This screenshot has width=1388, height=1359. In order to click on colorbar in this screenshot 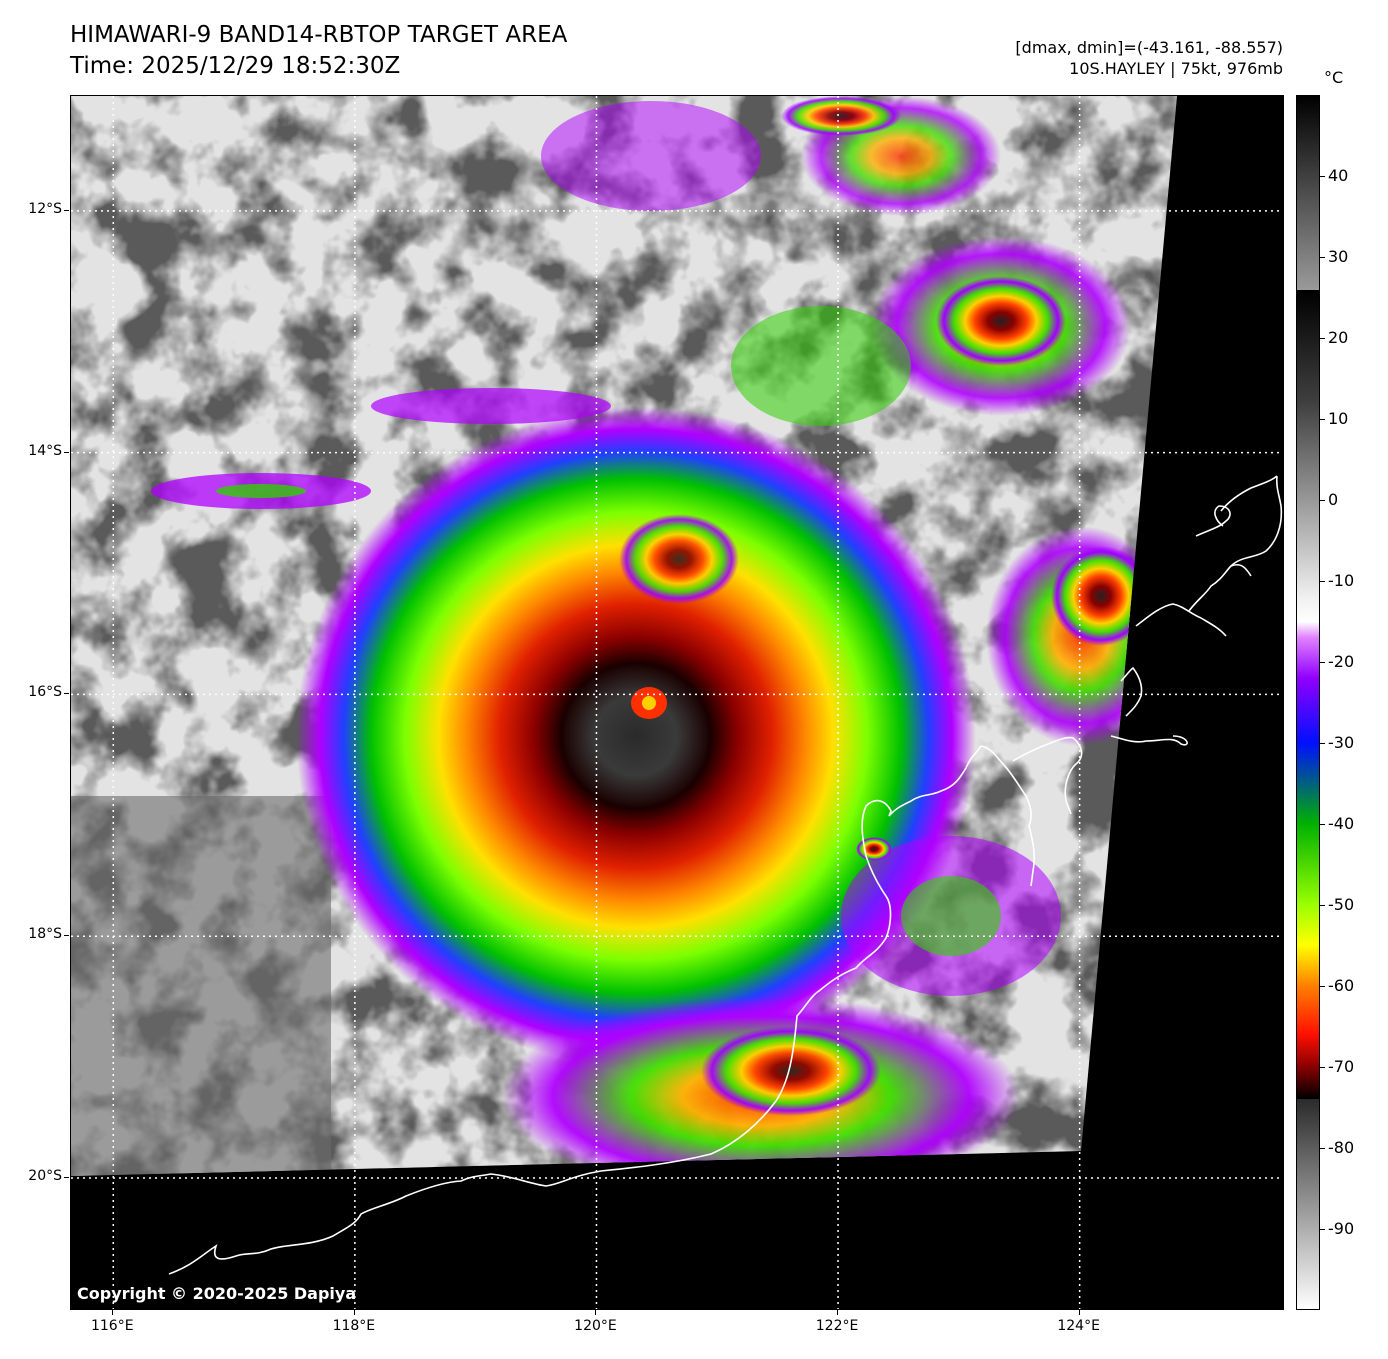, I will do `click(1308, 702)`.